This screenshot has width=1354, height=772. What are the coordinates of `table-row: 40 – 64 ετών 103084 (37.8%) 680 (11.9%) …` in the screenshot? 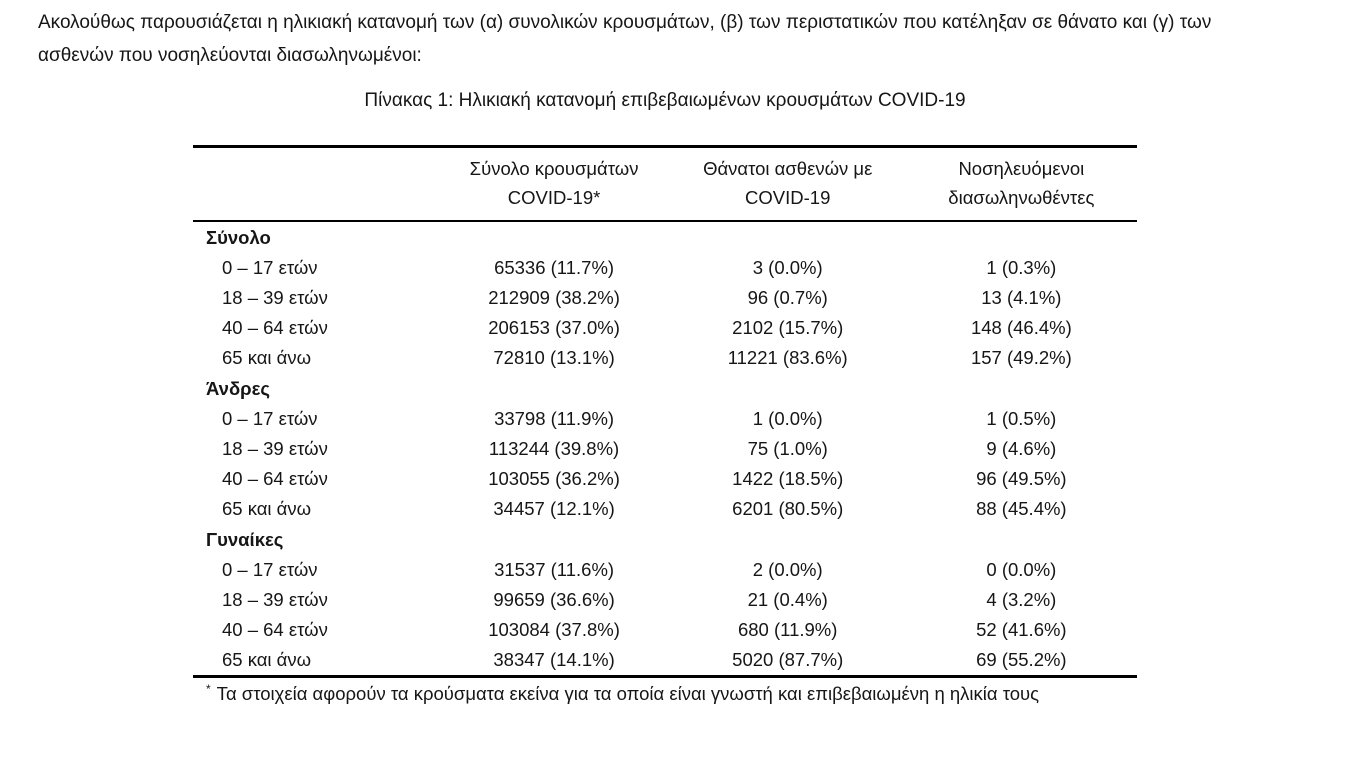 It's located at (665, 630).